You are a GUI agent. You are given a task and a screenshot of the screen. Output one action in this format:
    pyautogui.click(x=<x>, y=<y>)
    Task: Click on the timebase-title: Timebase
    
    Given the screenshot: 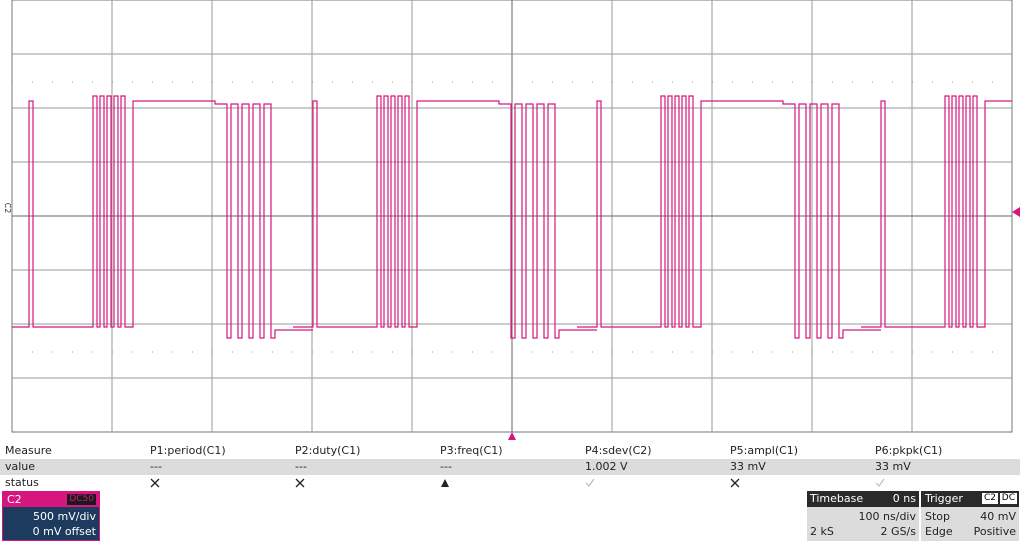 What is the action you would take?
    pyautogui.click(x=837, y=498)
    